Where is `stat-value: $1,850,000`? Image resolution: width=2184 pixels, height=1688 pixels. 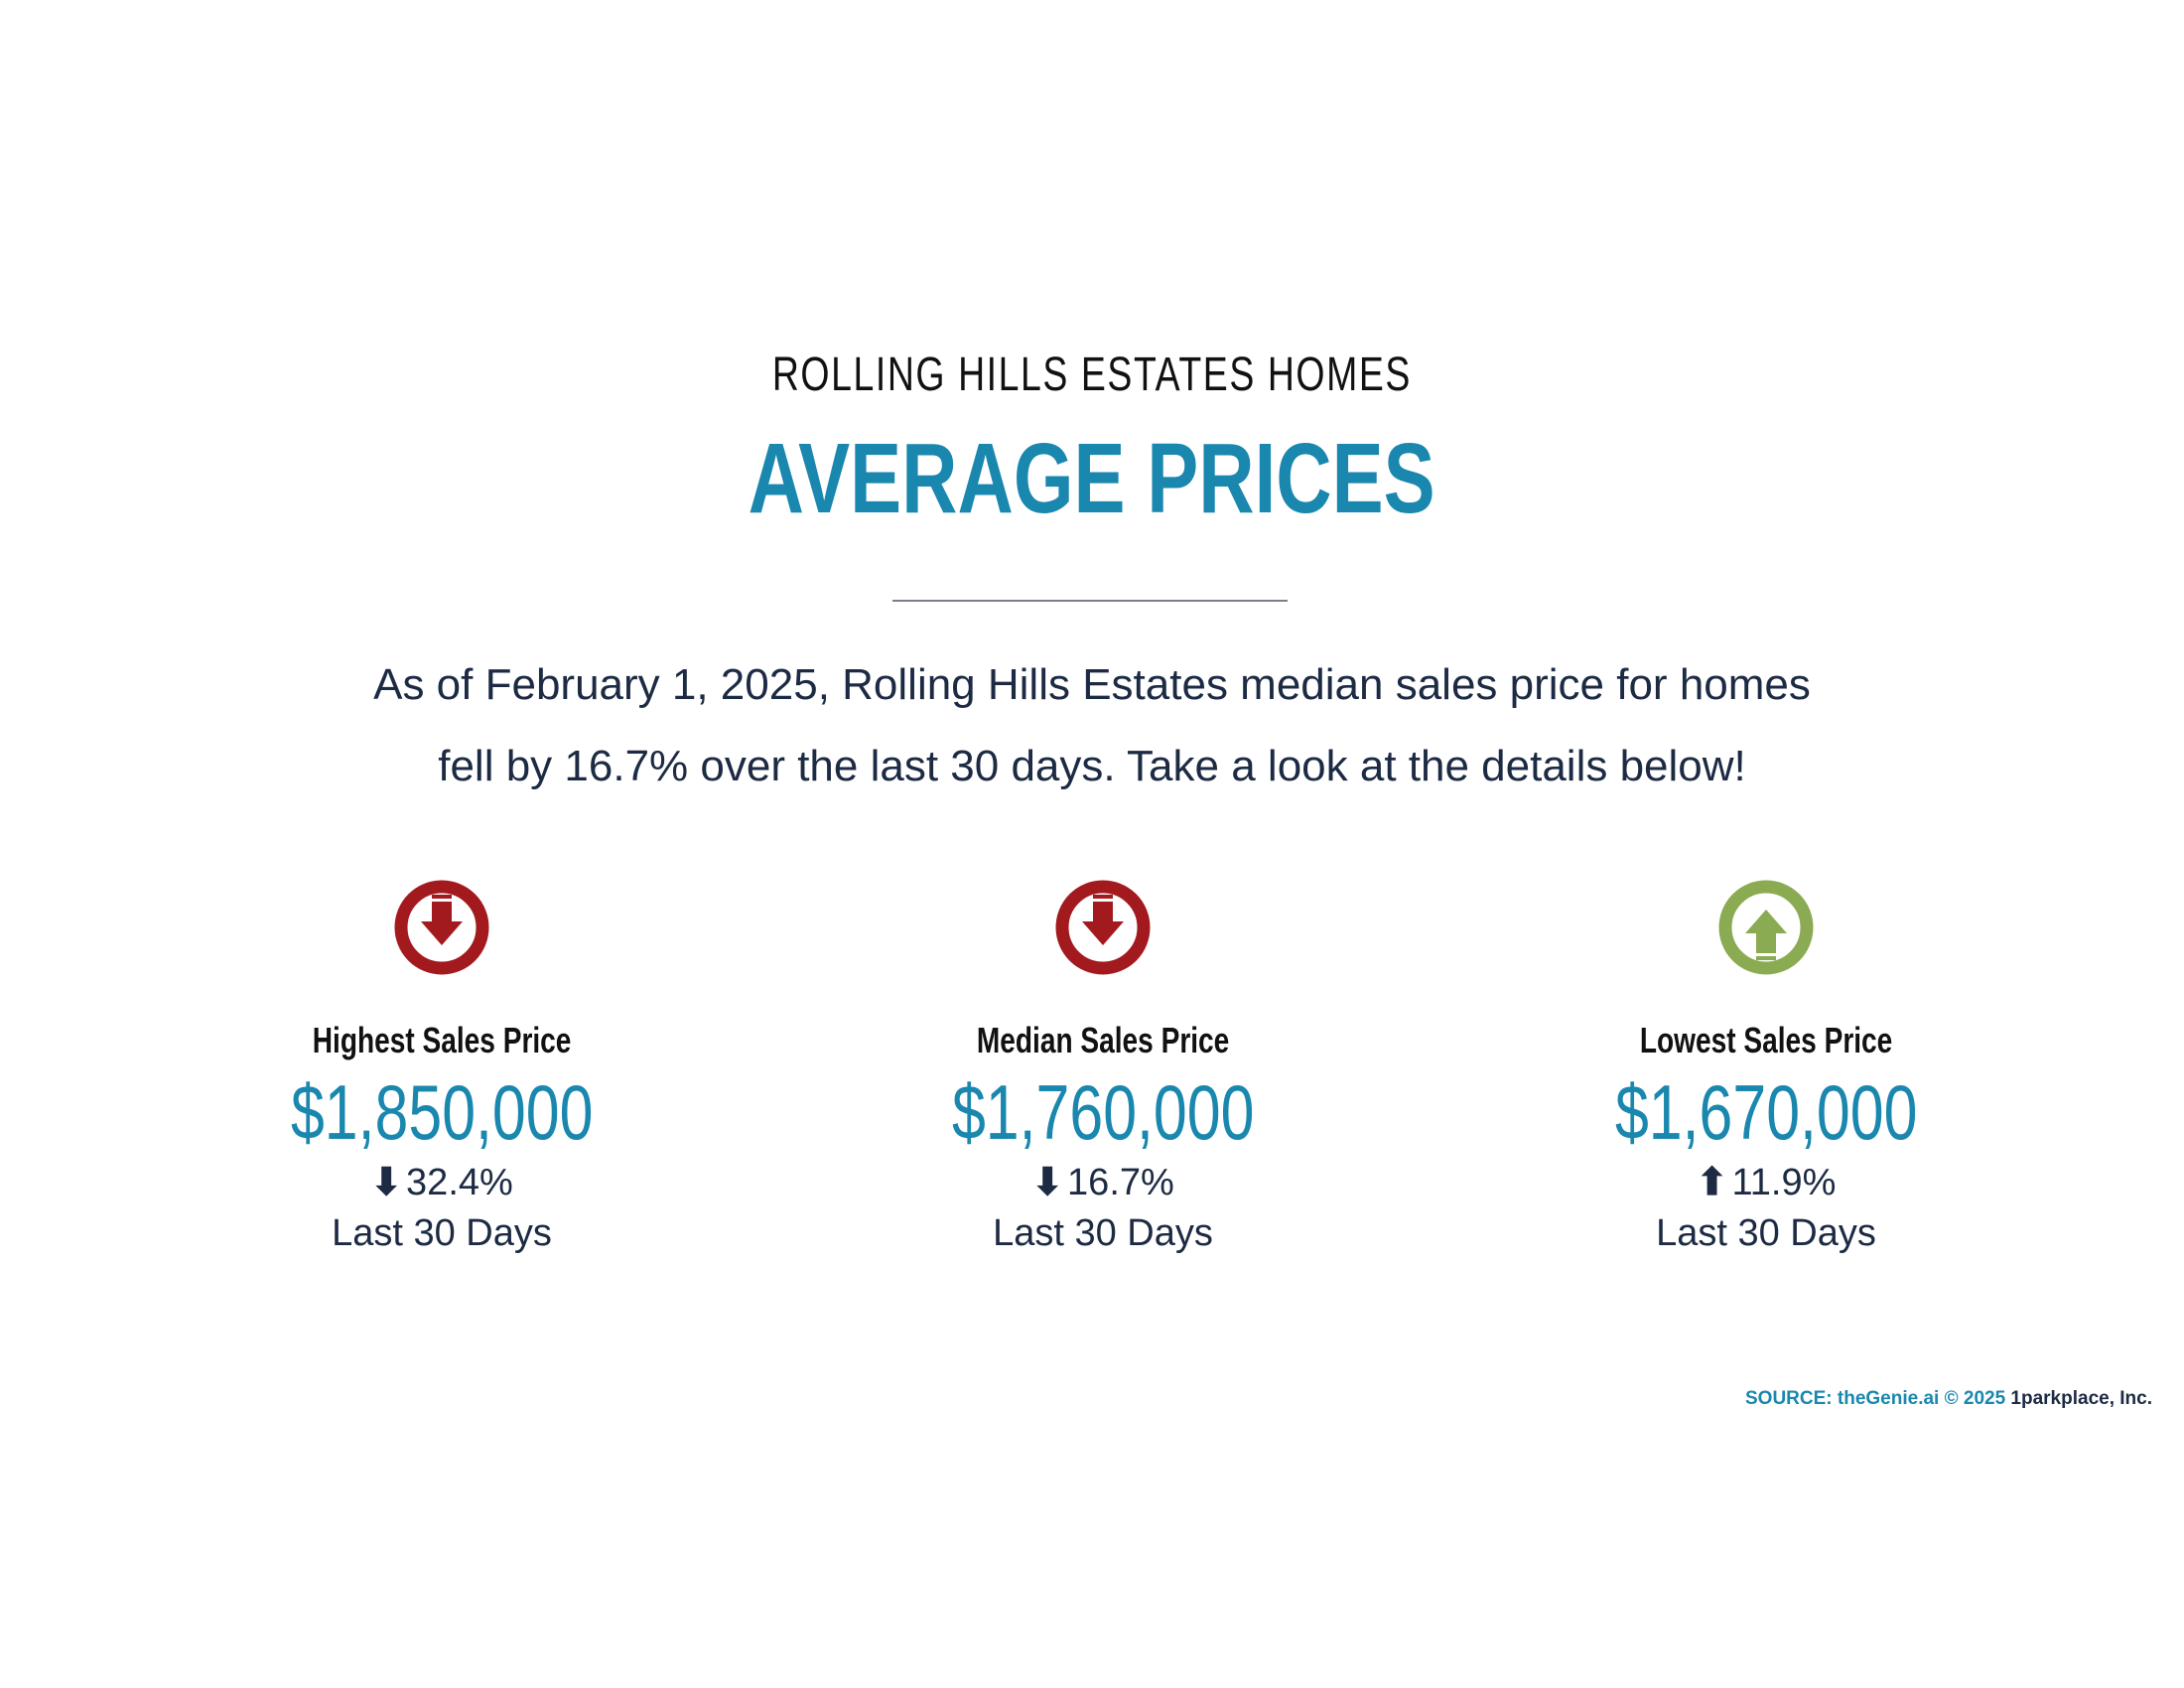
stat-value: $1,850,000 is located at coordinates (442, 1112).